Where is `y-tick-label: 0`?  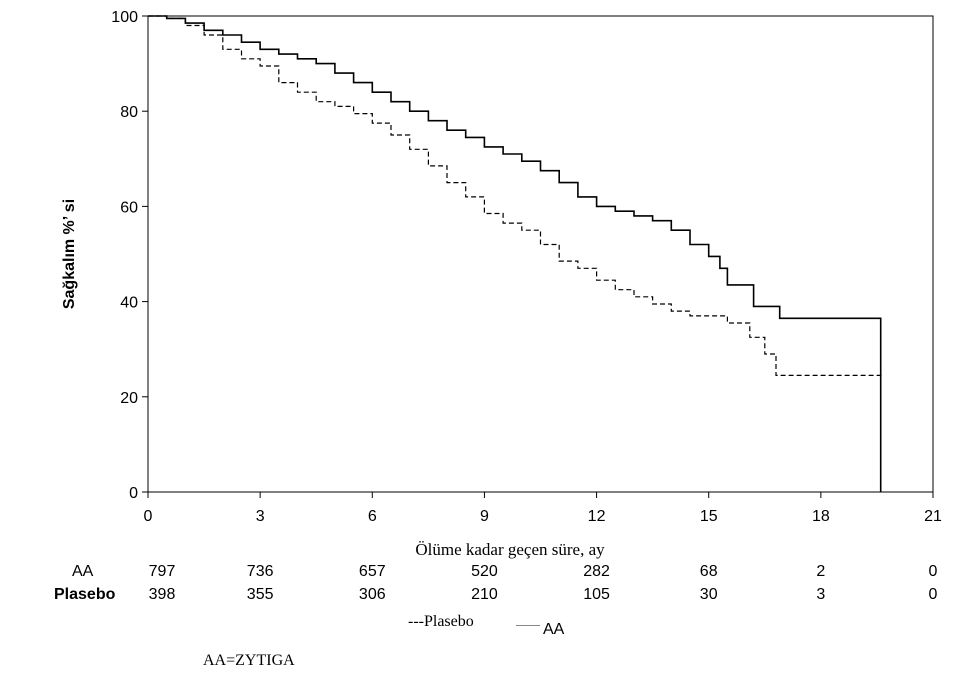
y-tick-label: 0 is located at coordinates (133, 493).